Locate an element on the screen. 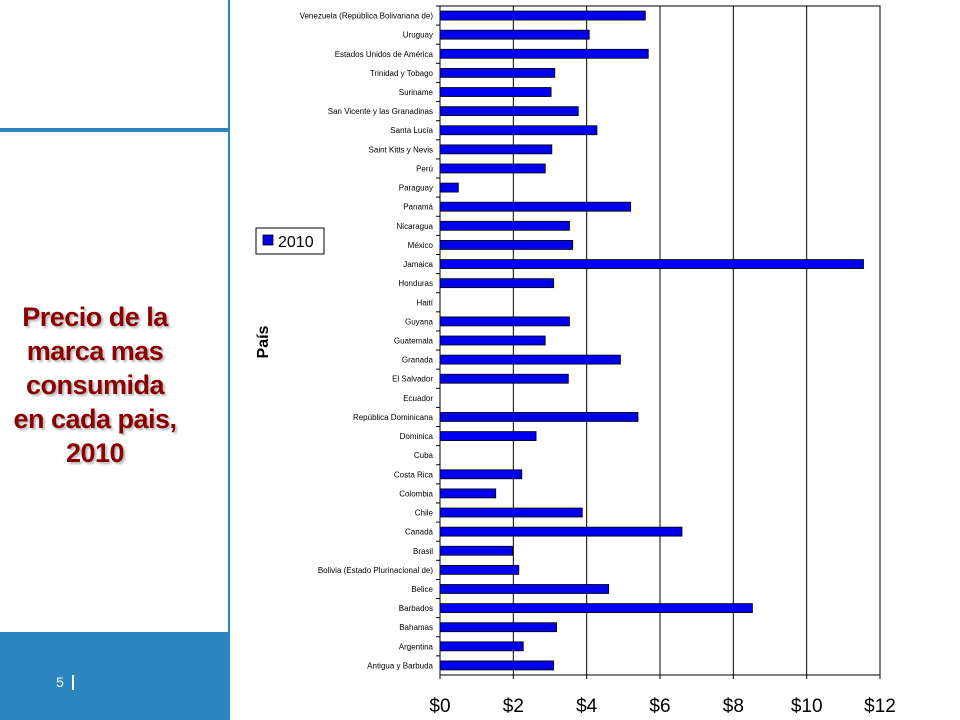 The image size is (960, 720). category-label: México is located at coordinates (421, 245).